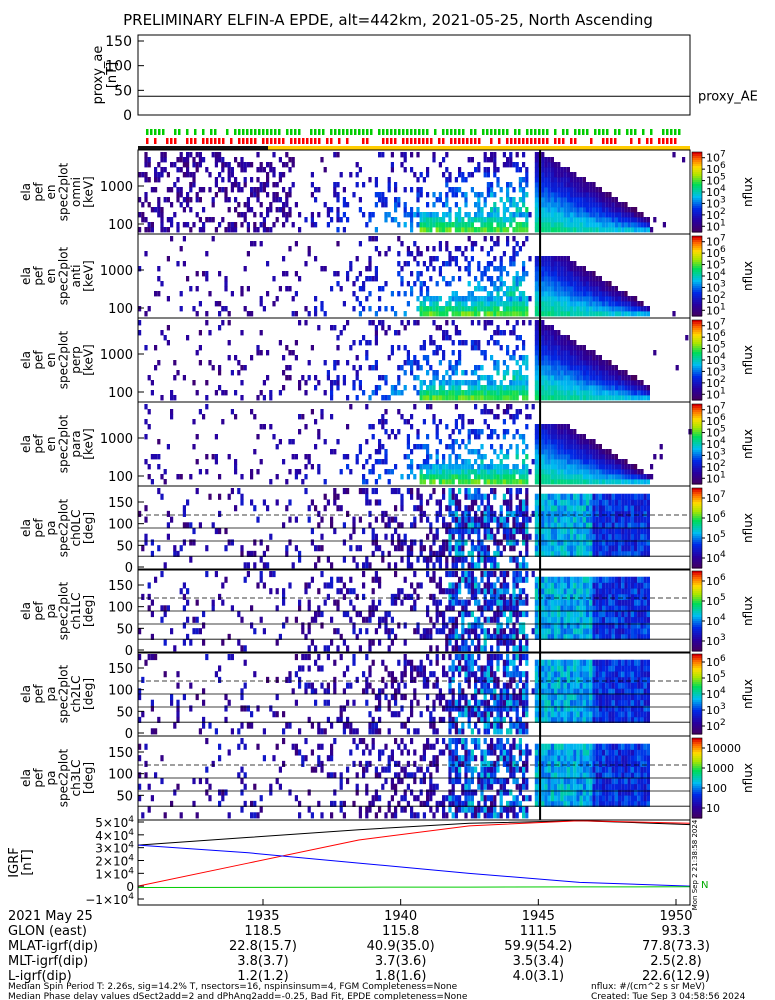 The height and width of the screenshot is (1000, 775). Describe the element at coordinates (243, 132) in the screenshot. I see `status-green` at that location.